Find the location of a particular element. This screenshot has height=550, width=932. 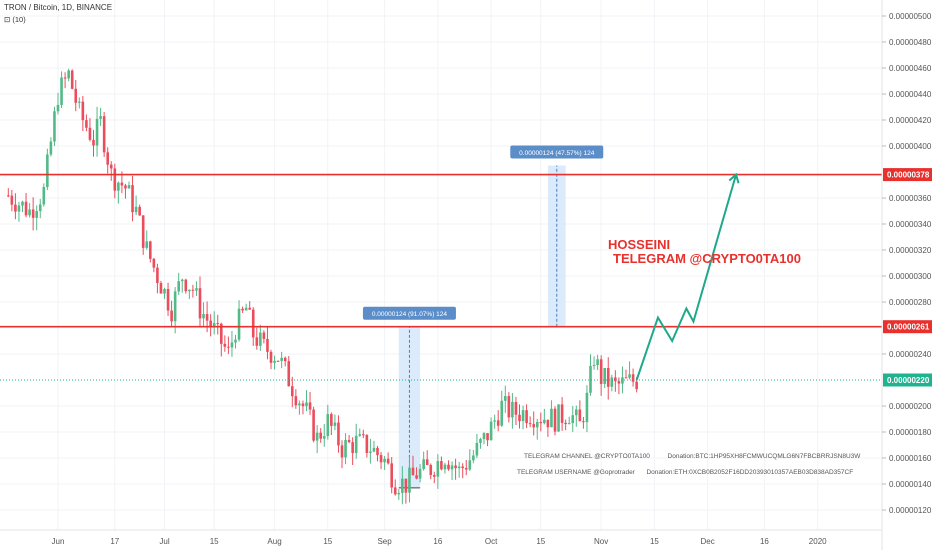

measure-label: 0.00000124 (91.07%) 124 is located at coordinates (410, 314).